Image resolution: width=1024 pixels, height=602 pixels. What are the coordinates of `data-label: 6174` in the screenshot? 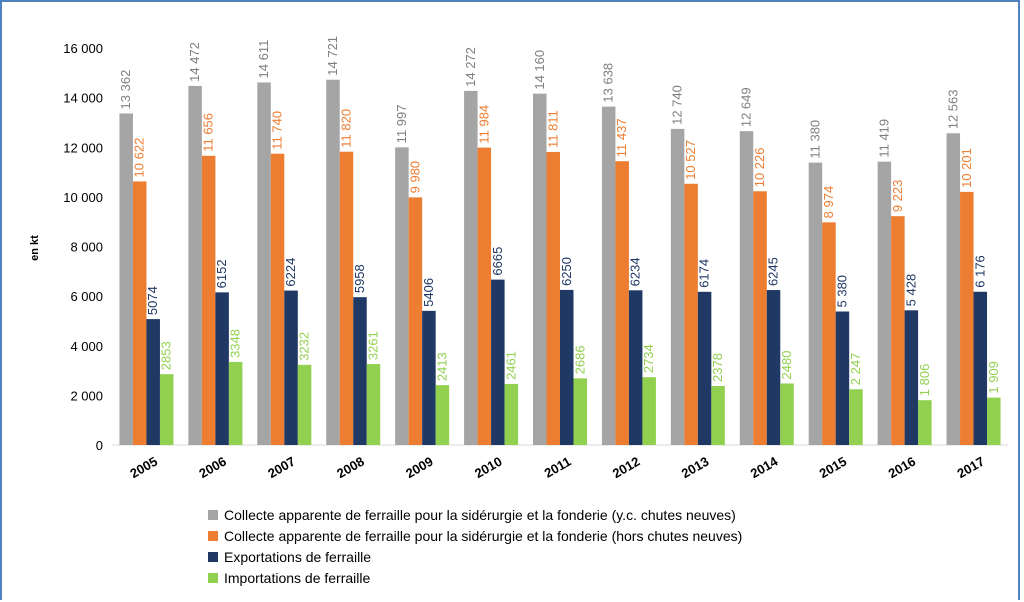 It's located at (704, 273).